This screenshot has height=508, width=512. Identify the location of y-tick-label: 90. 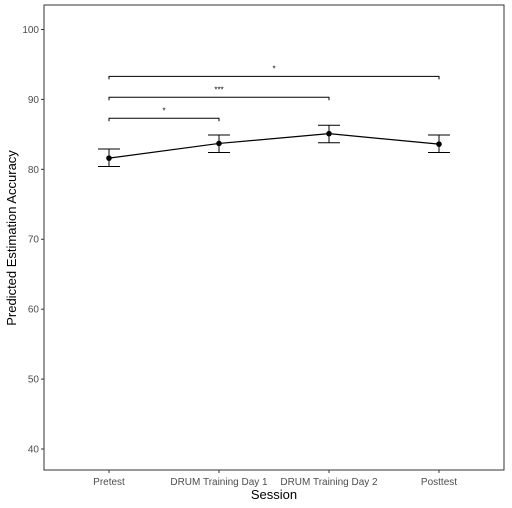
(34, 100).